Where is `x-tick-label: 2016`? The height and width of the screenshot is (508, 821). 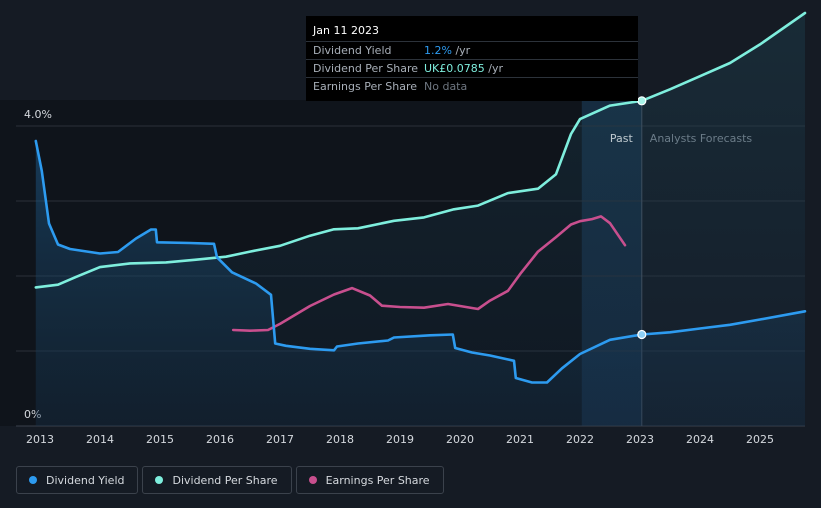 x-tick-label: 2016 is located at coordinates (220, 439).